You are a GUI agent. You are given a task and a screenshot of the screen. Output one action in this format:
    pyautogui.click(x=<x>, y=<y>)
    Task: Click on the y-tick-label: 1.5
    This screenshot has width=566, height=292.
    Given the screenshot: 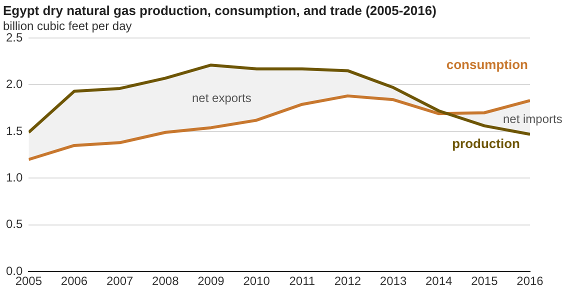 What is the action you would take?
    pyautogui.click(x=14, y=131)
    